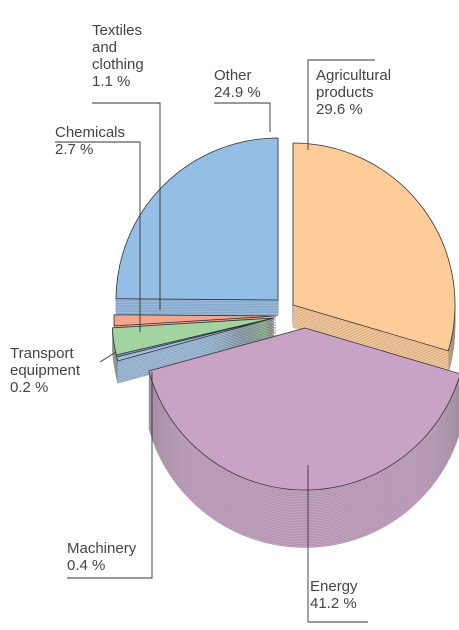  Describe the element at coordinates (334, 586) in the screenshot. I see `category-name: Energy` at that location.